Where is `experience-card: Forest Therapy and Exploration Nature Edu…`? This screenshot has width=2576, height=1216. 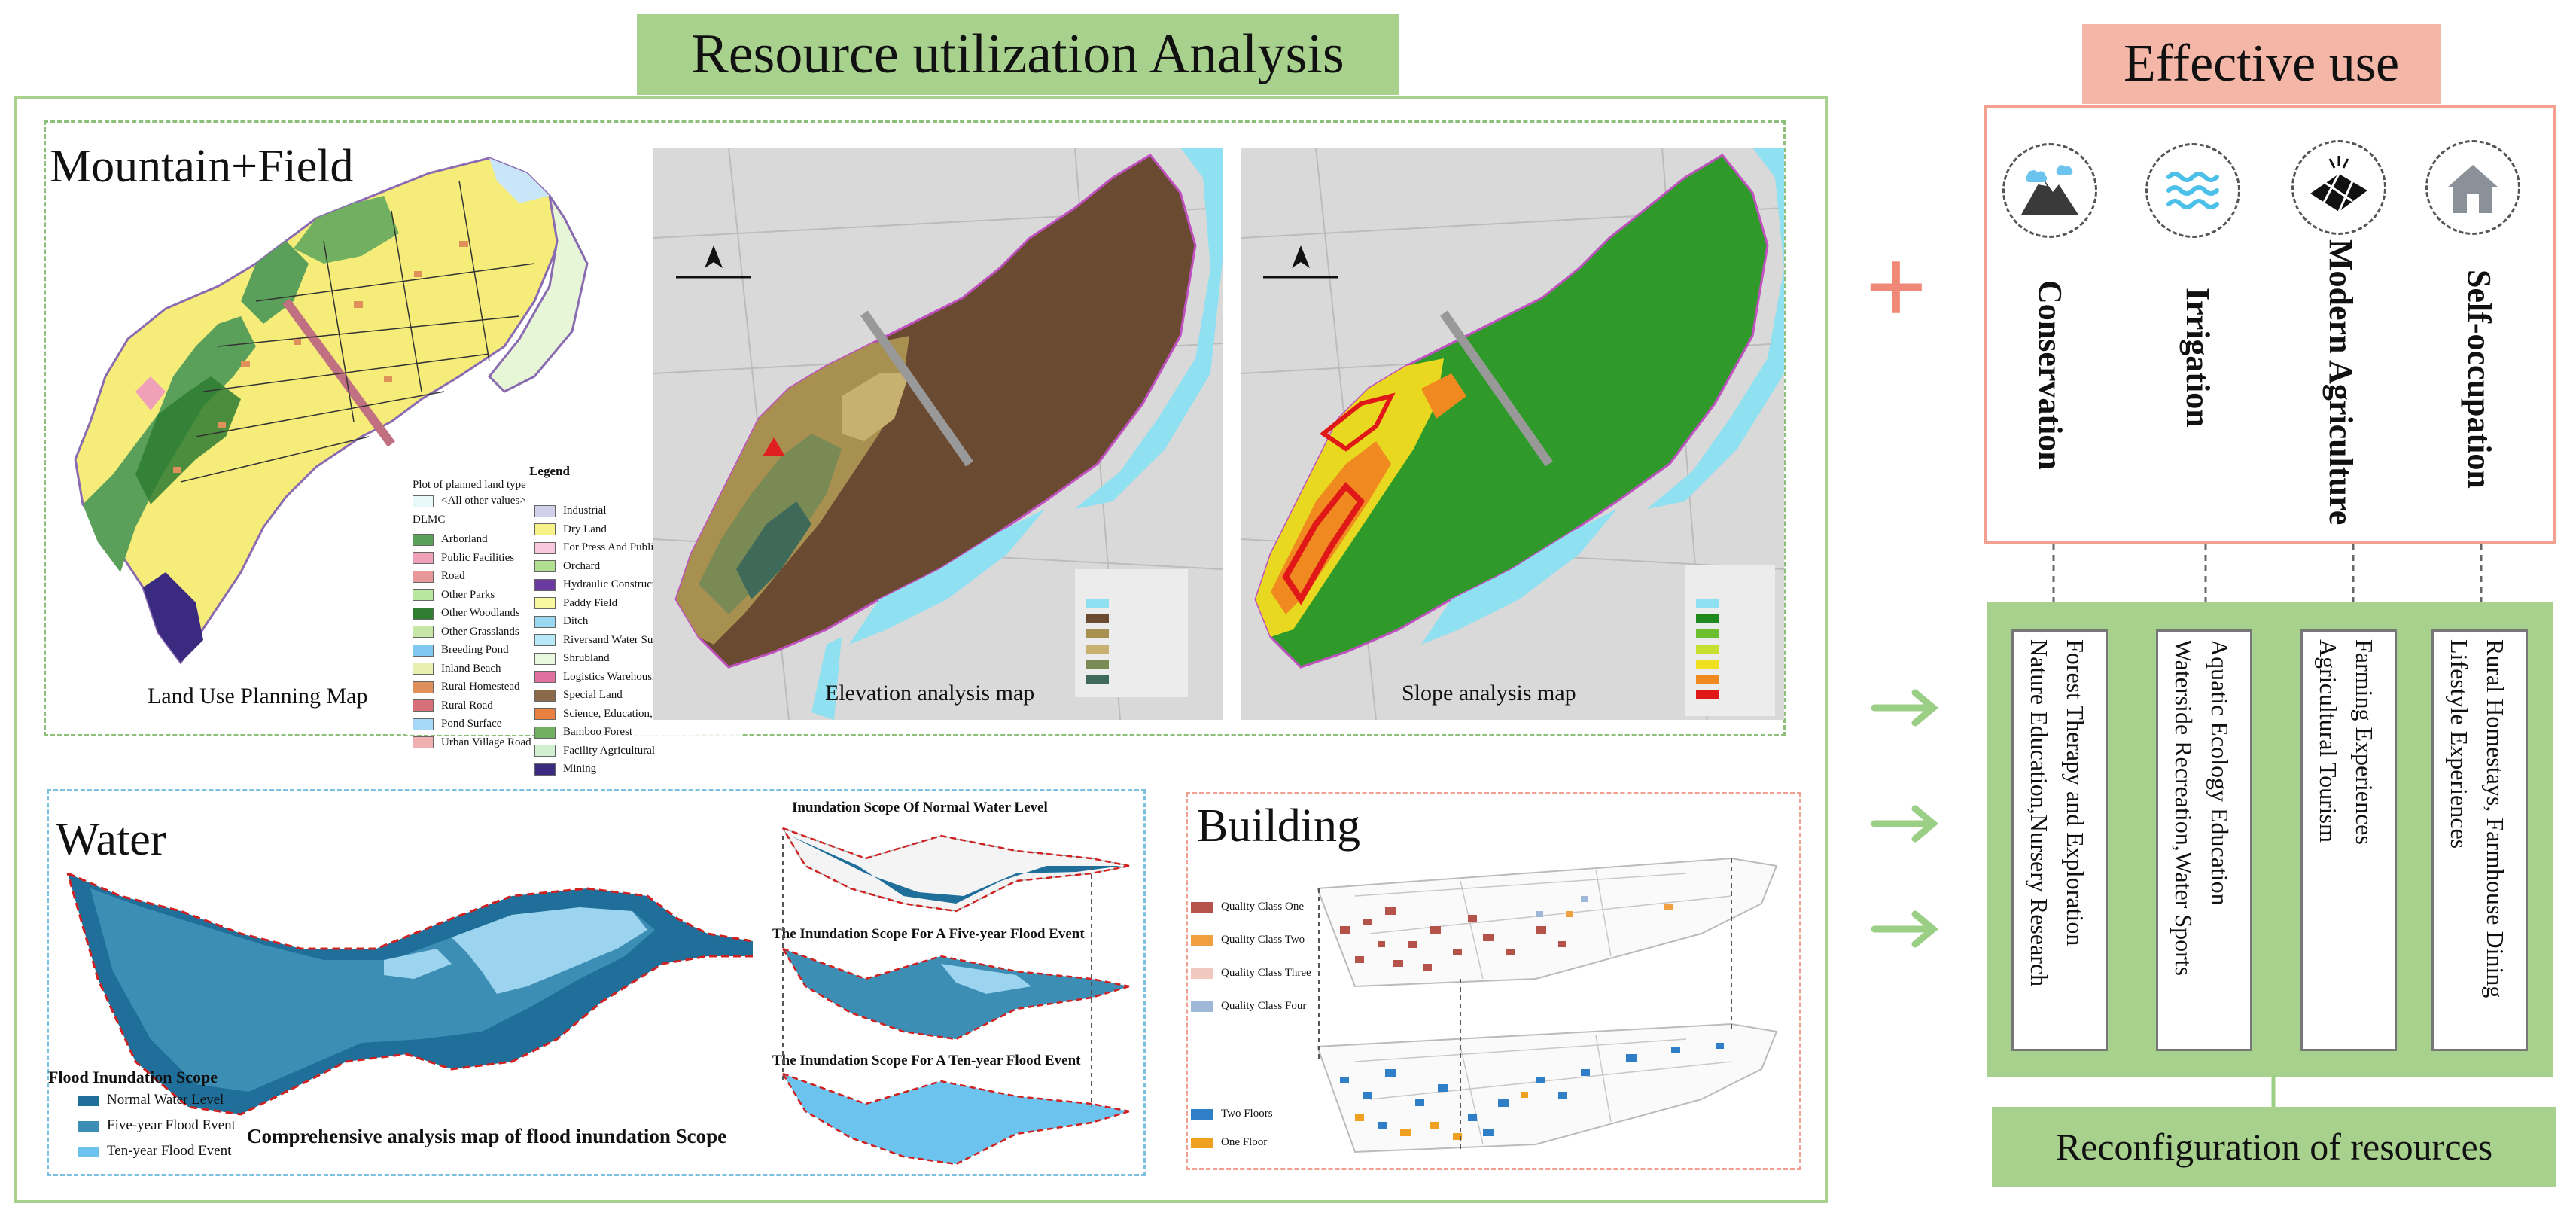 experience-card: Forest Therapy and Exploration Nature Edu… is located at coordinates (2060, 840).